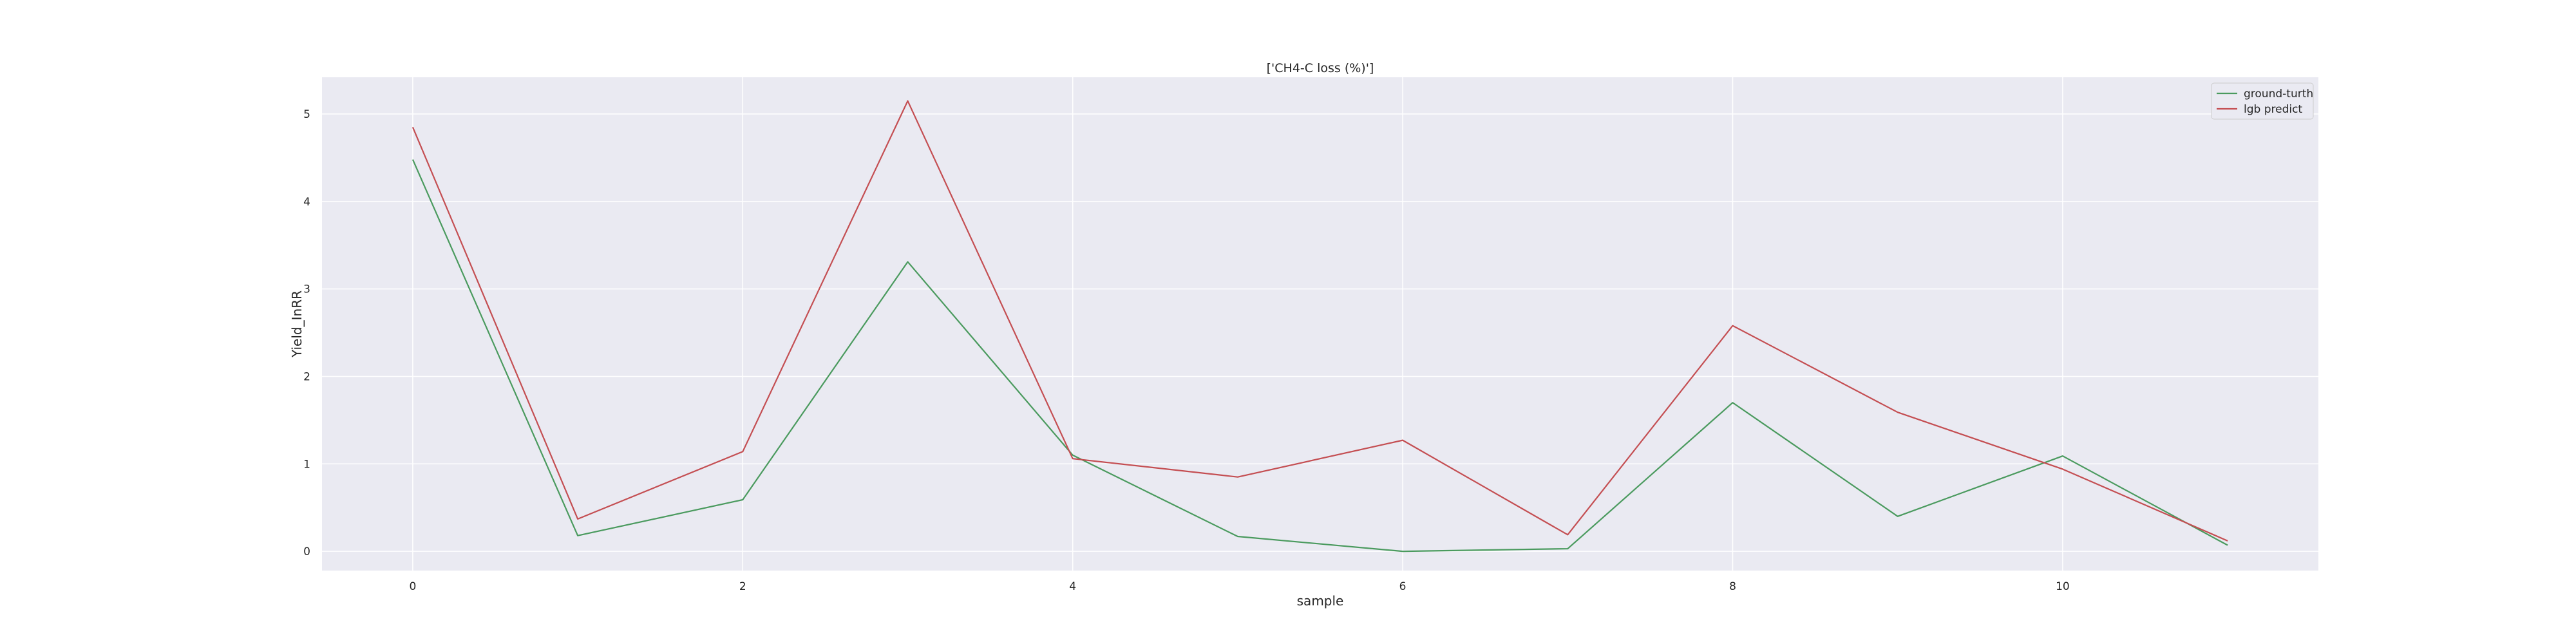 The image size is (2576, 644). What do you see at coordinates (306, 551) in the screenshot?
I see `y-tick-label: 0` at bounding box center [306, 551].